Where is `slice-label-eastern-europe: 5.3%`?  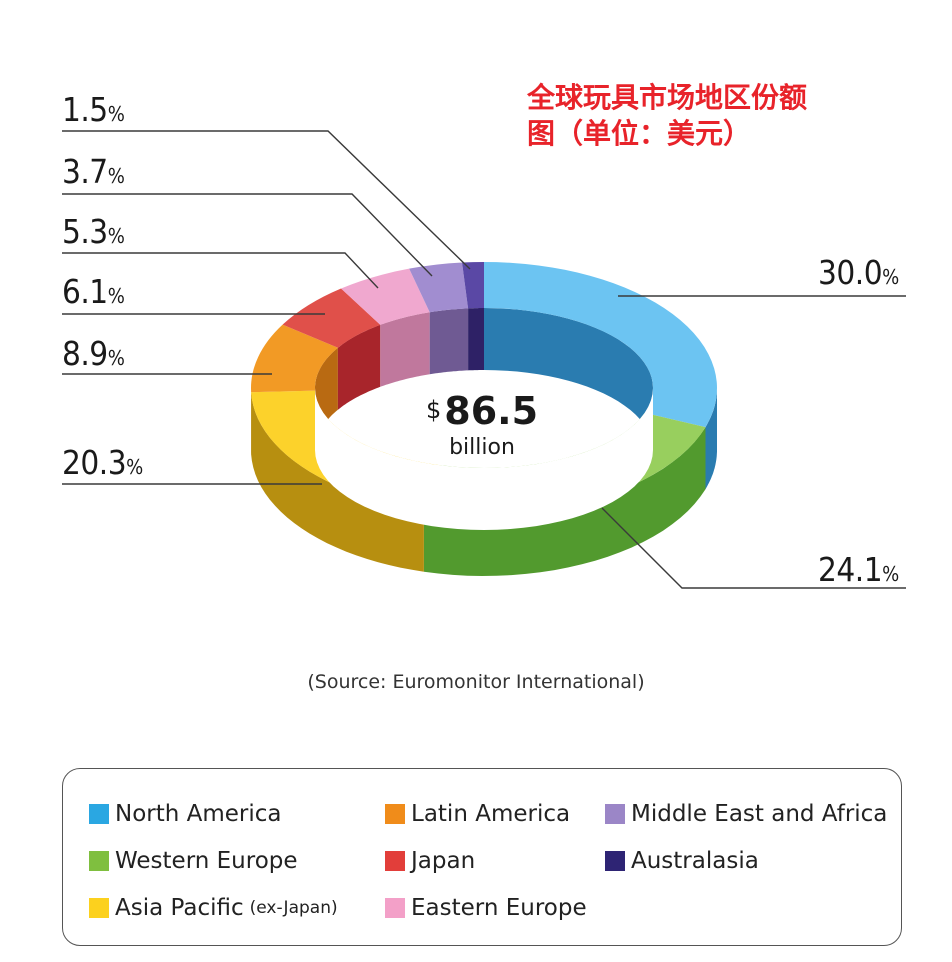 slice-label-eastern-europe: 5.3% is located at coordinates (93, 231).